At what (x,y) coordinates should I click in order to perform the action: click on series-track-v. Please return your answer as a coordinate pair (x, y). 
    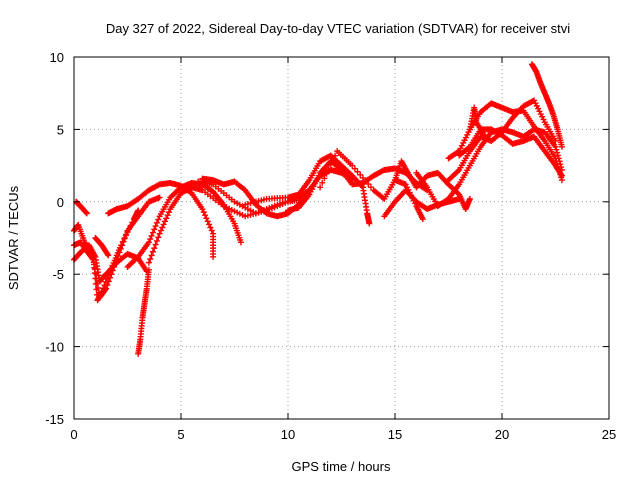
    Looking at the image, I should click on (477, 122).